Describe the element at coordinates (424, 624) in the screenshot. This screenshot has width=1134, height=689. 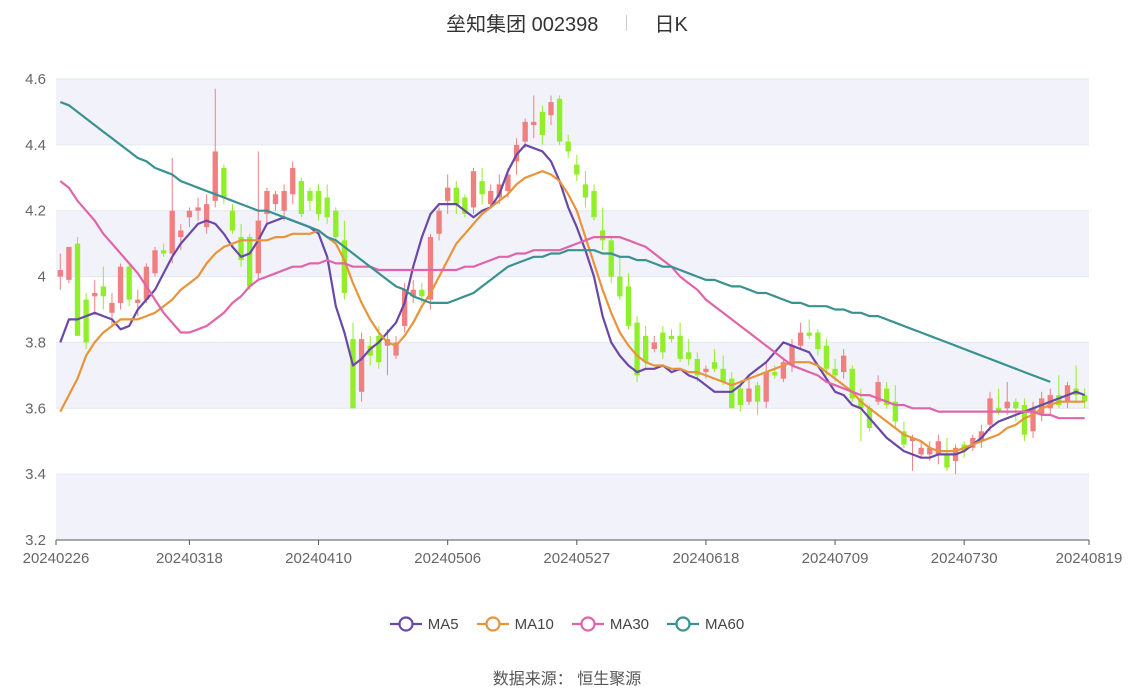
I see `legend-item-ma5: MA5` at that location.